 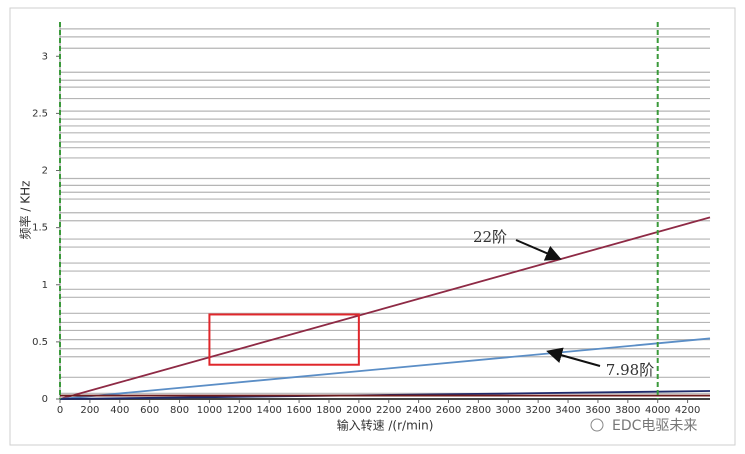 What do you see at coordinates (45, 171) in the screenshot?
I see `y-tick-label: 2` at bounding box center [45, 171].